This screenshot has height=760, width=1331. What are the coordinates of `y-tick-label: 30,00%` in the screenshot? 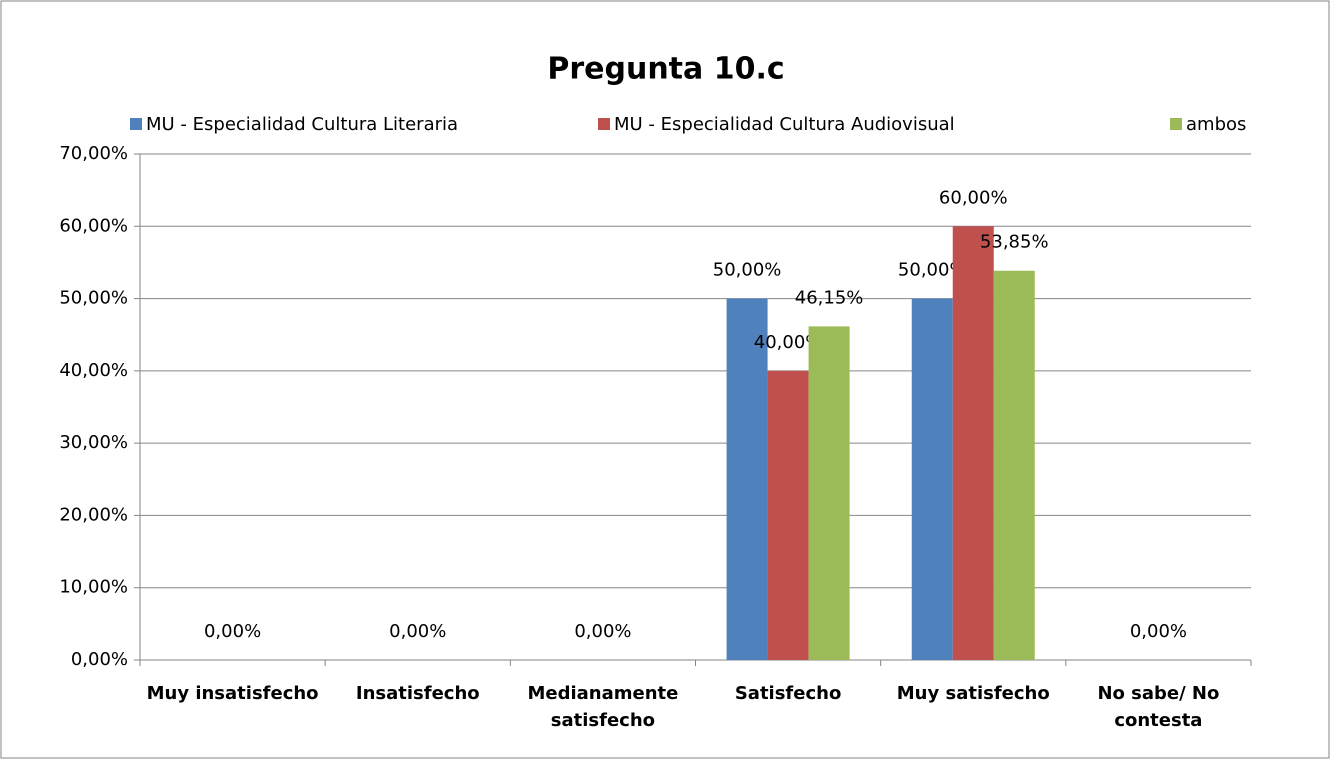 It's located at (93, 442).